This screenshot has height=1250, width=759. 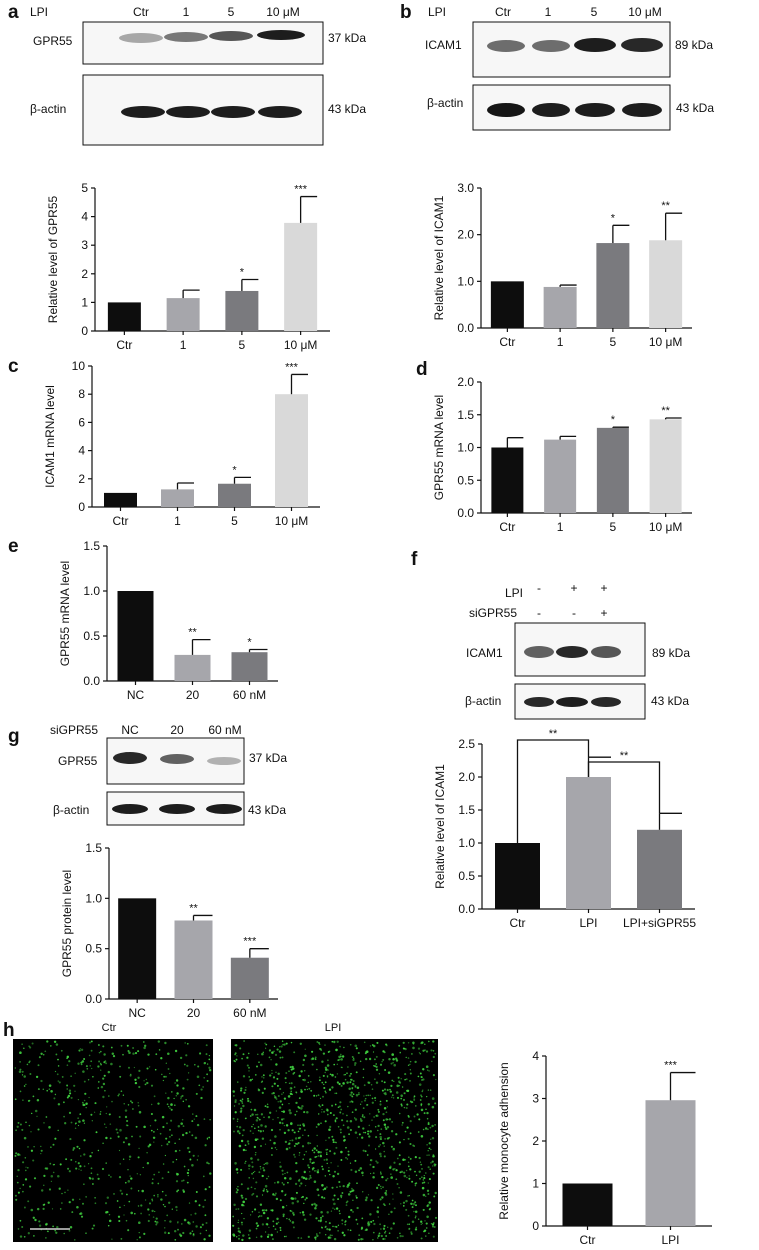 I want to click on panel-label-a: a, so click(x=13, y=12).